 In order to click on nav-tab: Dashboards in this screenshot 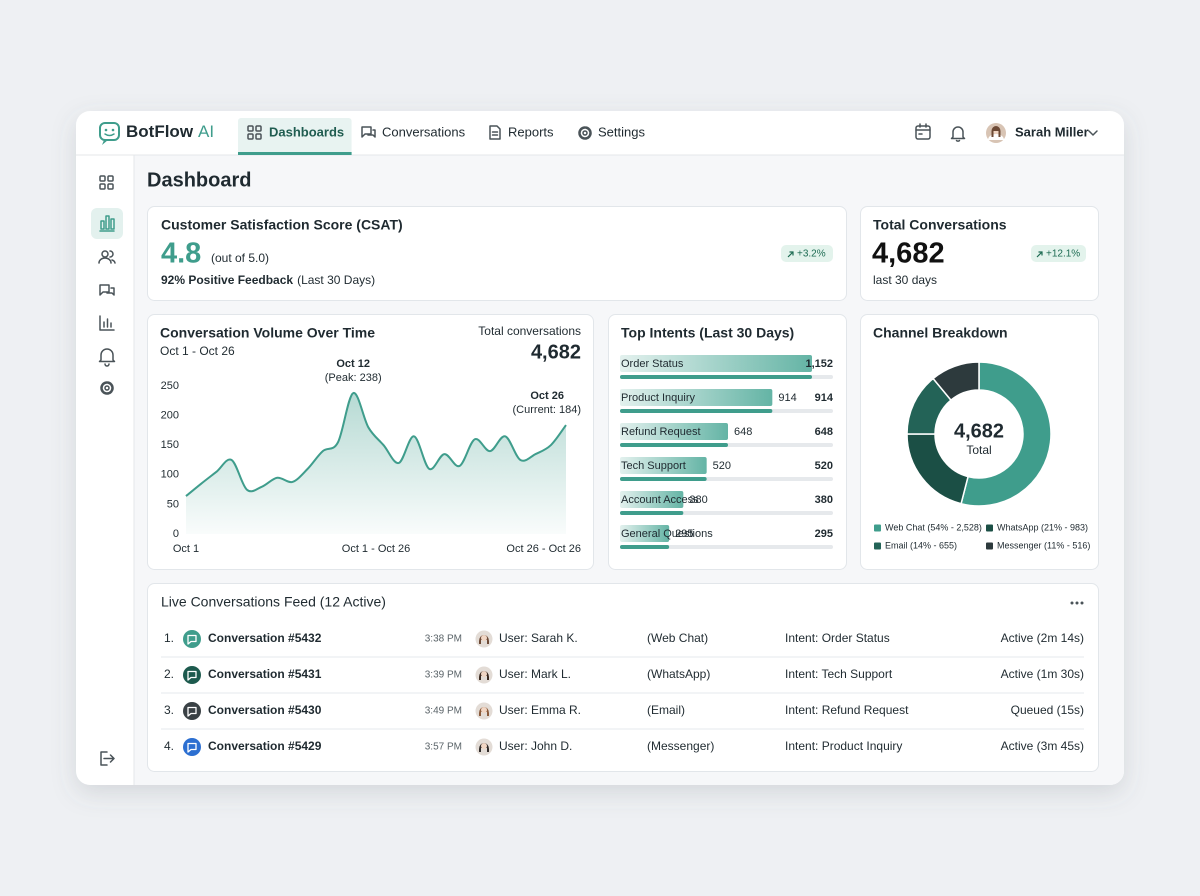, I will do `click(306, 131)`.